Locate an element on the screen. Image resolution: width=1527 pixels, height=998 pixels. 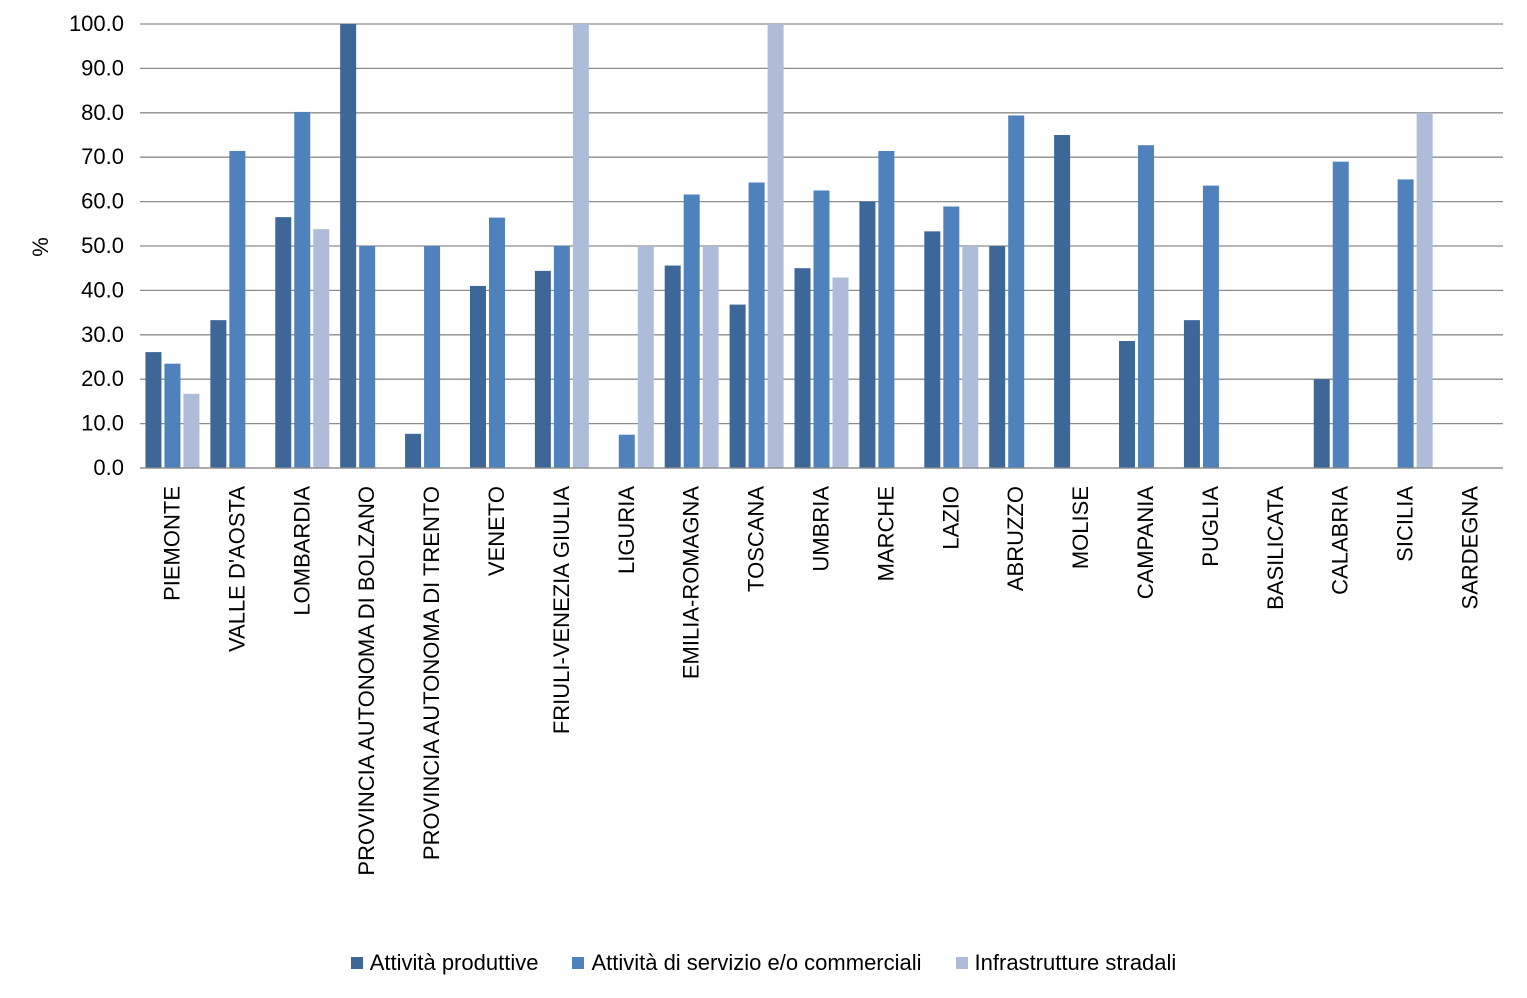
x-tick-label-basilicata: BASILICATA is located at coordinates (1275, 548).